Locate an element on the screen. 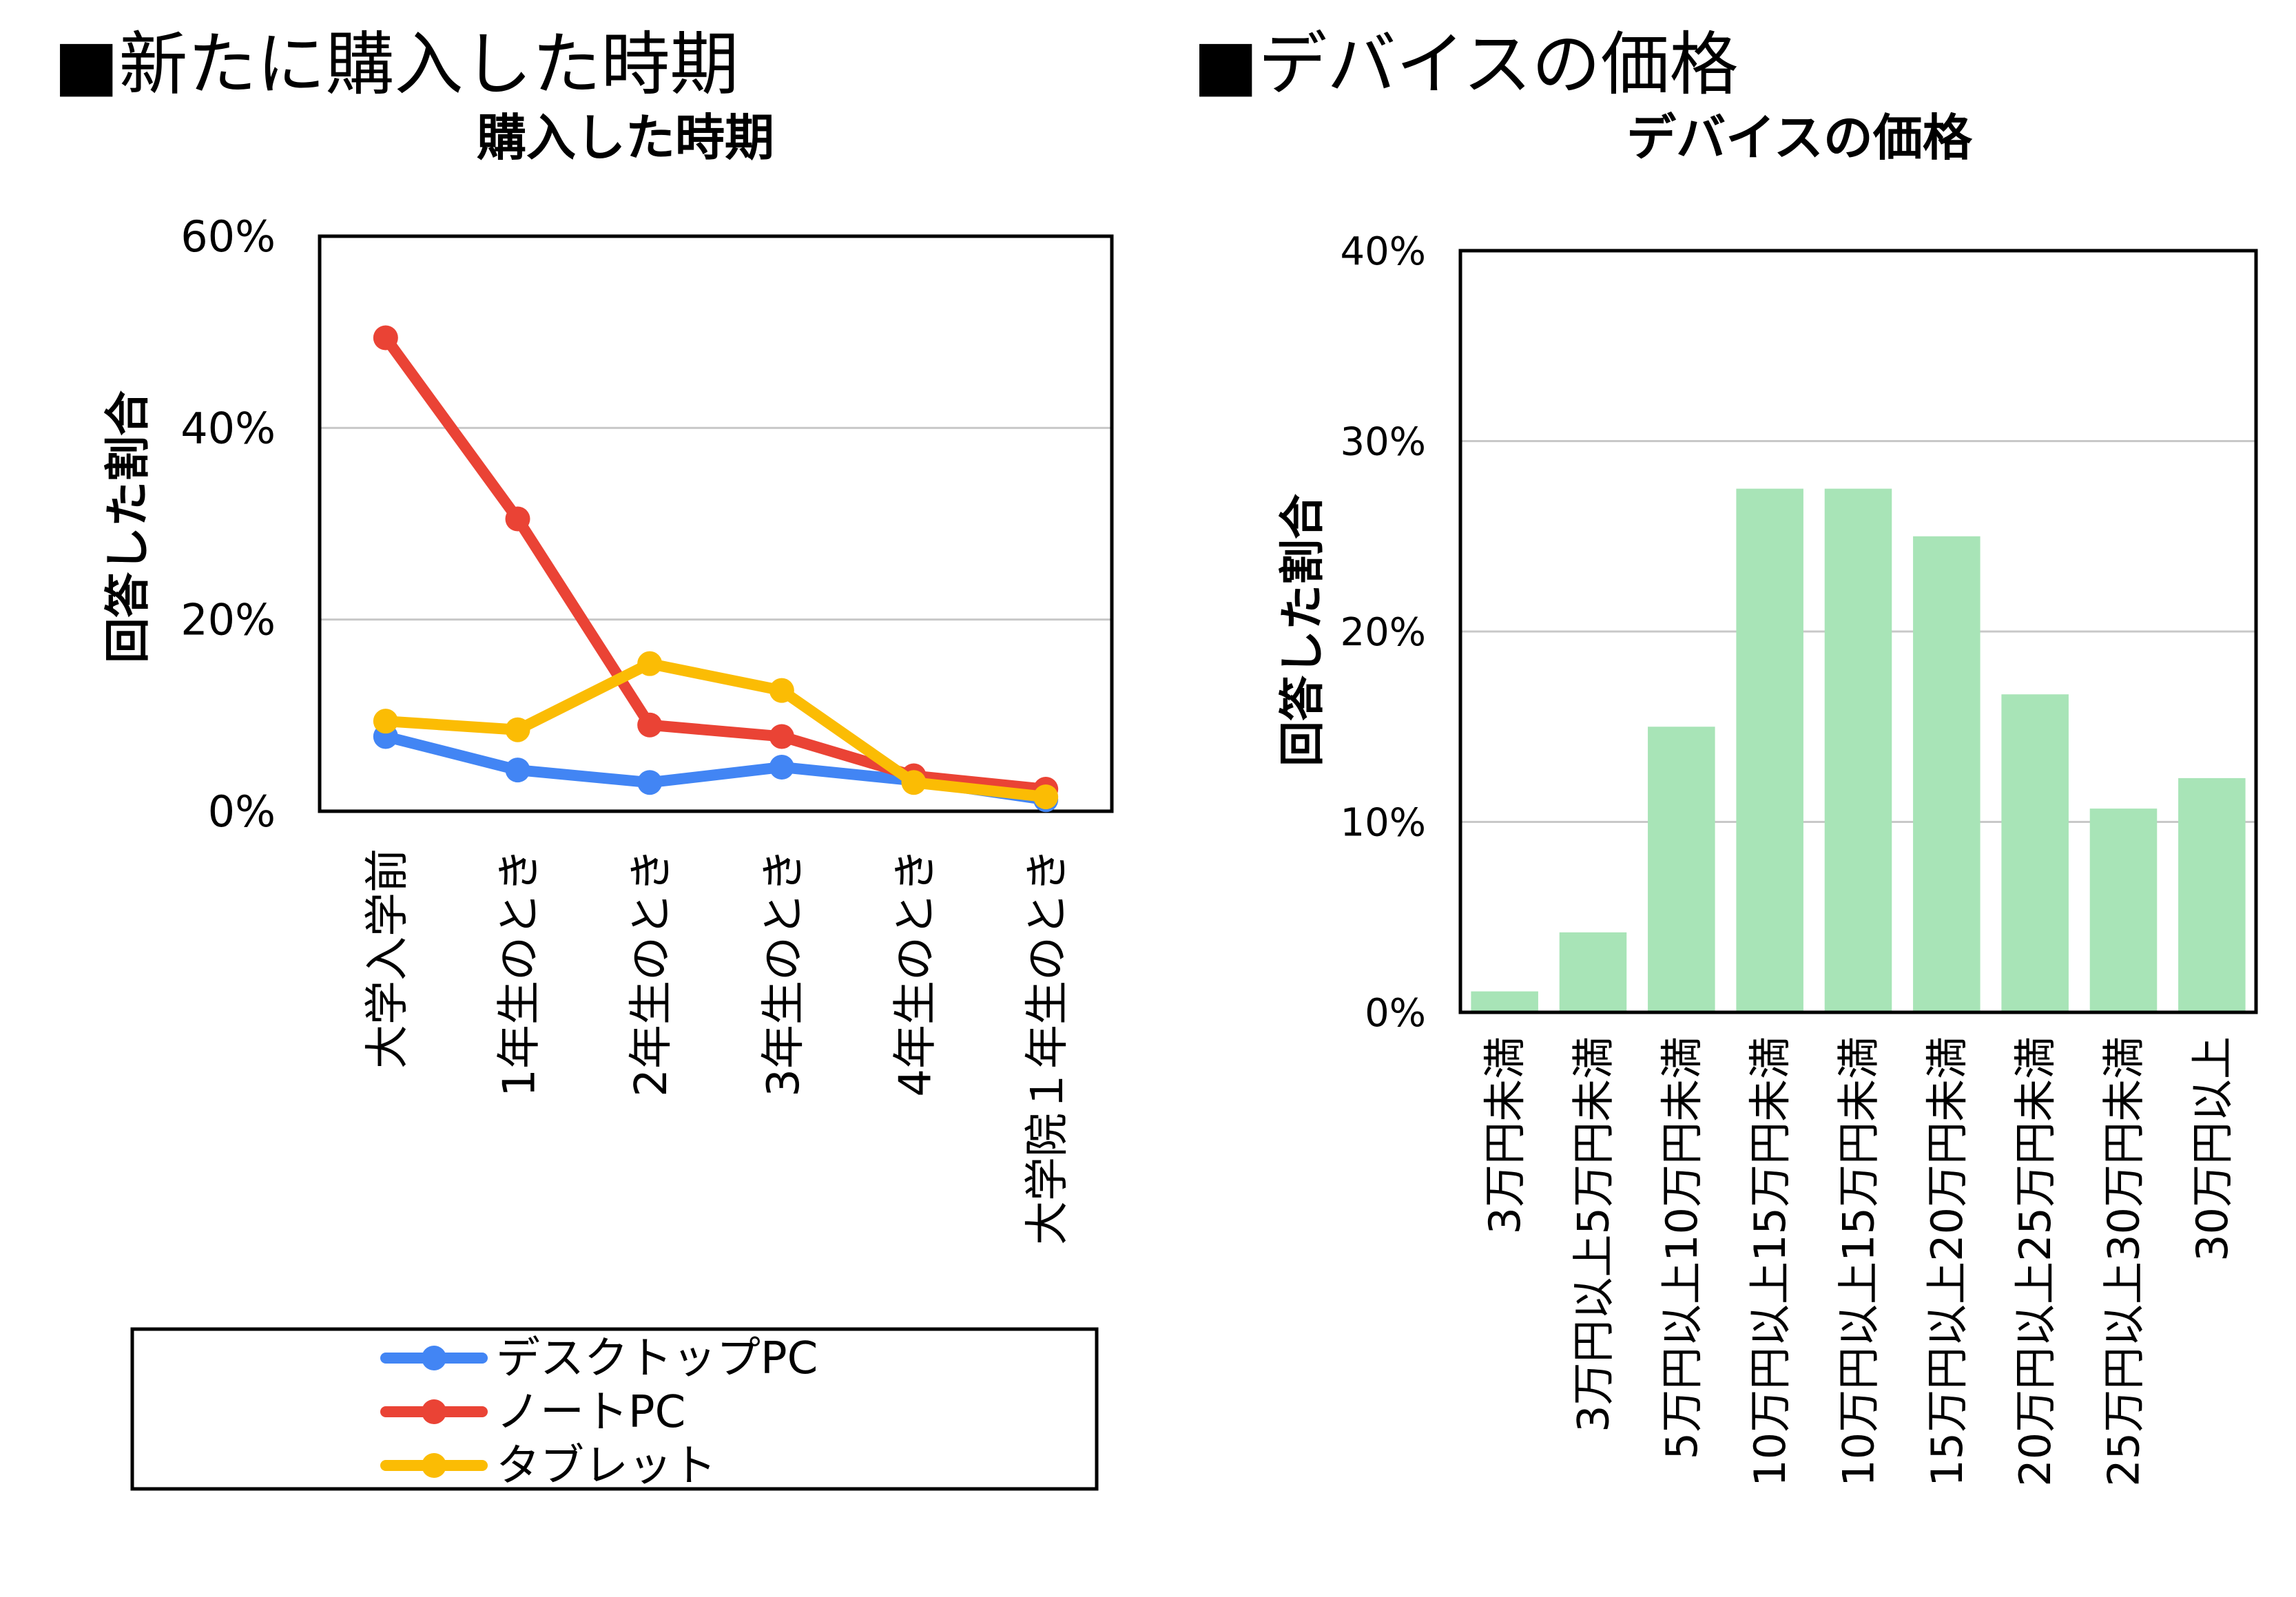 This screenshot has width=2296, height=1597. line-chart-x-tick-label: 大学入学前 is located at coordinates (387, 958).